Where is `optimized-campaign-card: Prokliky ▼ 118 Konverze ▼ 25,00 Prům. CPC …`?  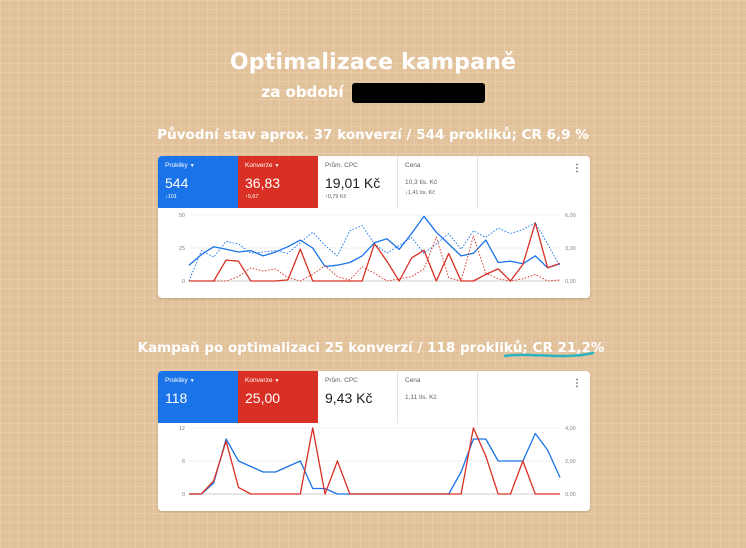
optimized-campaign-card: Prokliky ▼ 118 Konverze ▼ 25,00 Prům. CPC … is located at coordinates (374, 441).